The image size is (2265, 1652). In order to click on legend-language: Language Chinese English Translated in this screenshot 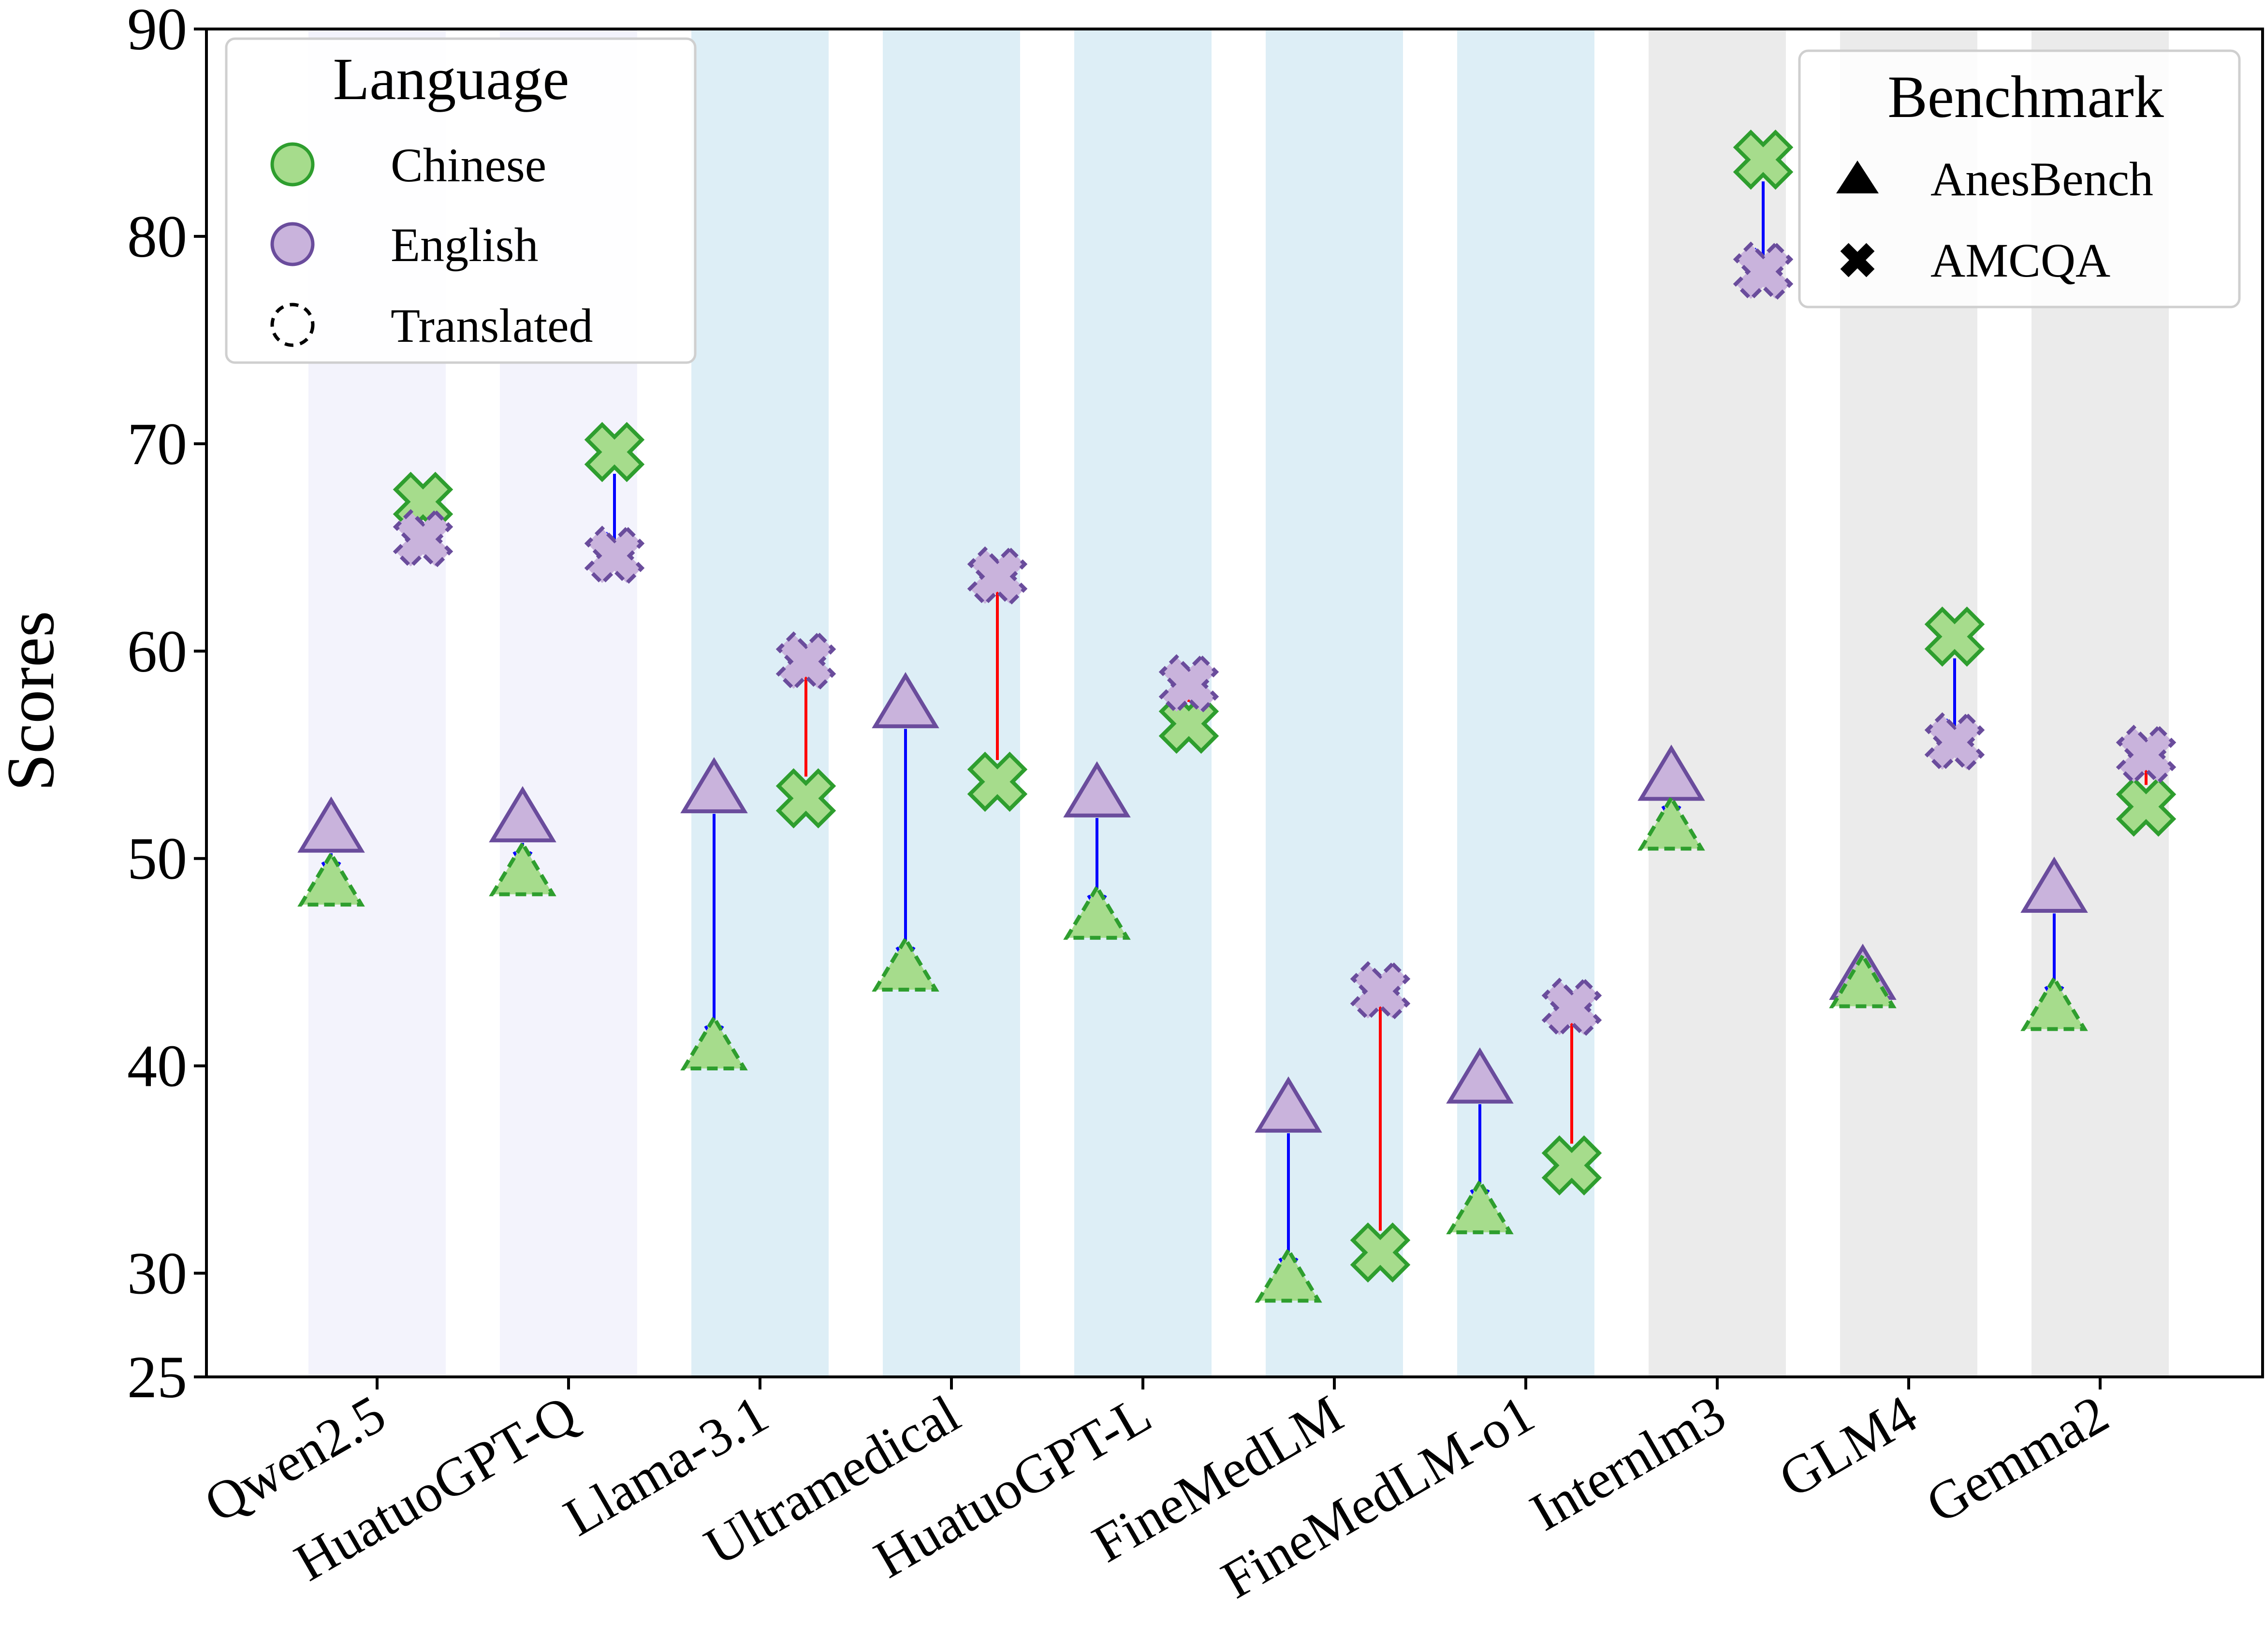, I will do `click(461, 201)`.